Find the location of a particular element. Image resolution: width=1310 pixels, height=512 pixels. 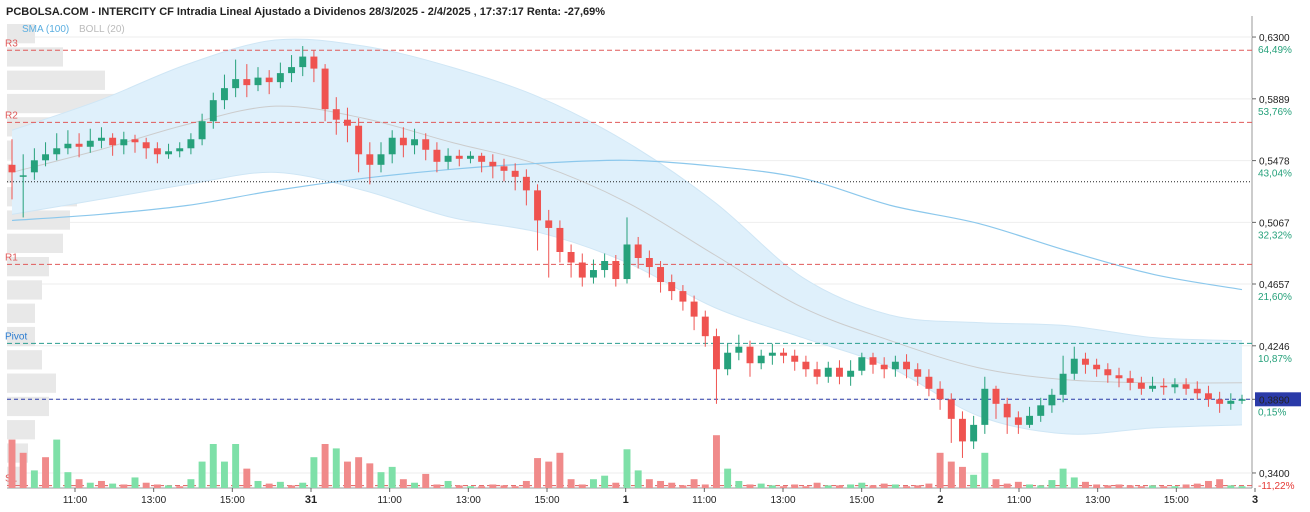

x-tick-label: 2 is located at coordinates (940, 500).